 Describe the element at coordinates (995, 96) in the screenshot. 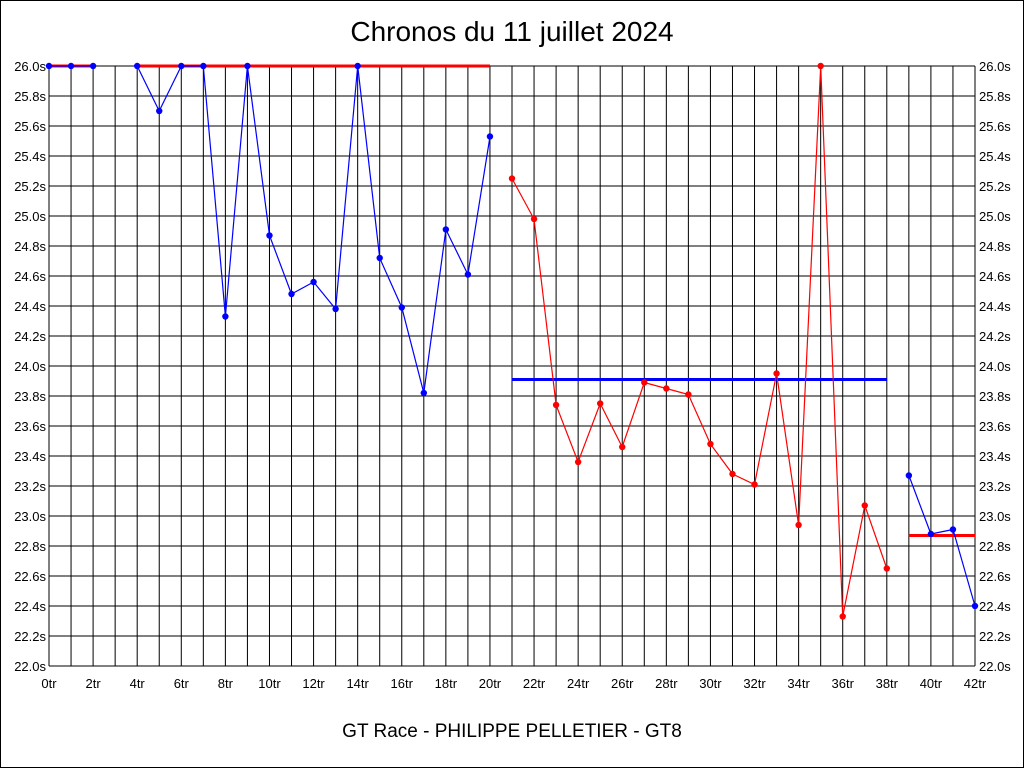

I see `y-tick-label-right: 25.8s` at that location.